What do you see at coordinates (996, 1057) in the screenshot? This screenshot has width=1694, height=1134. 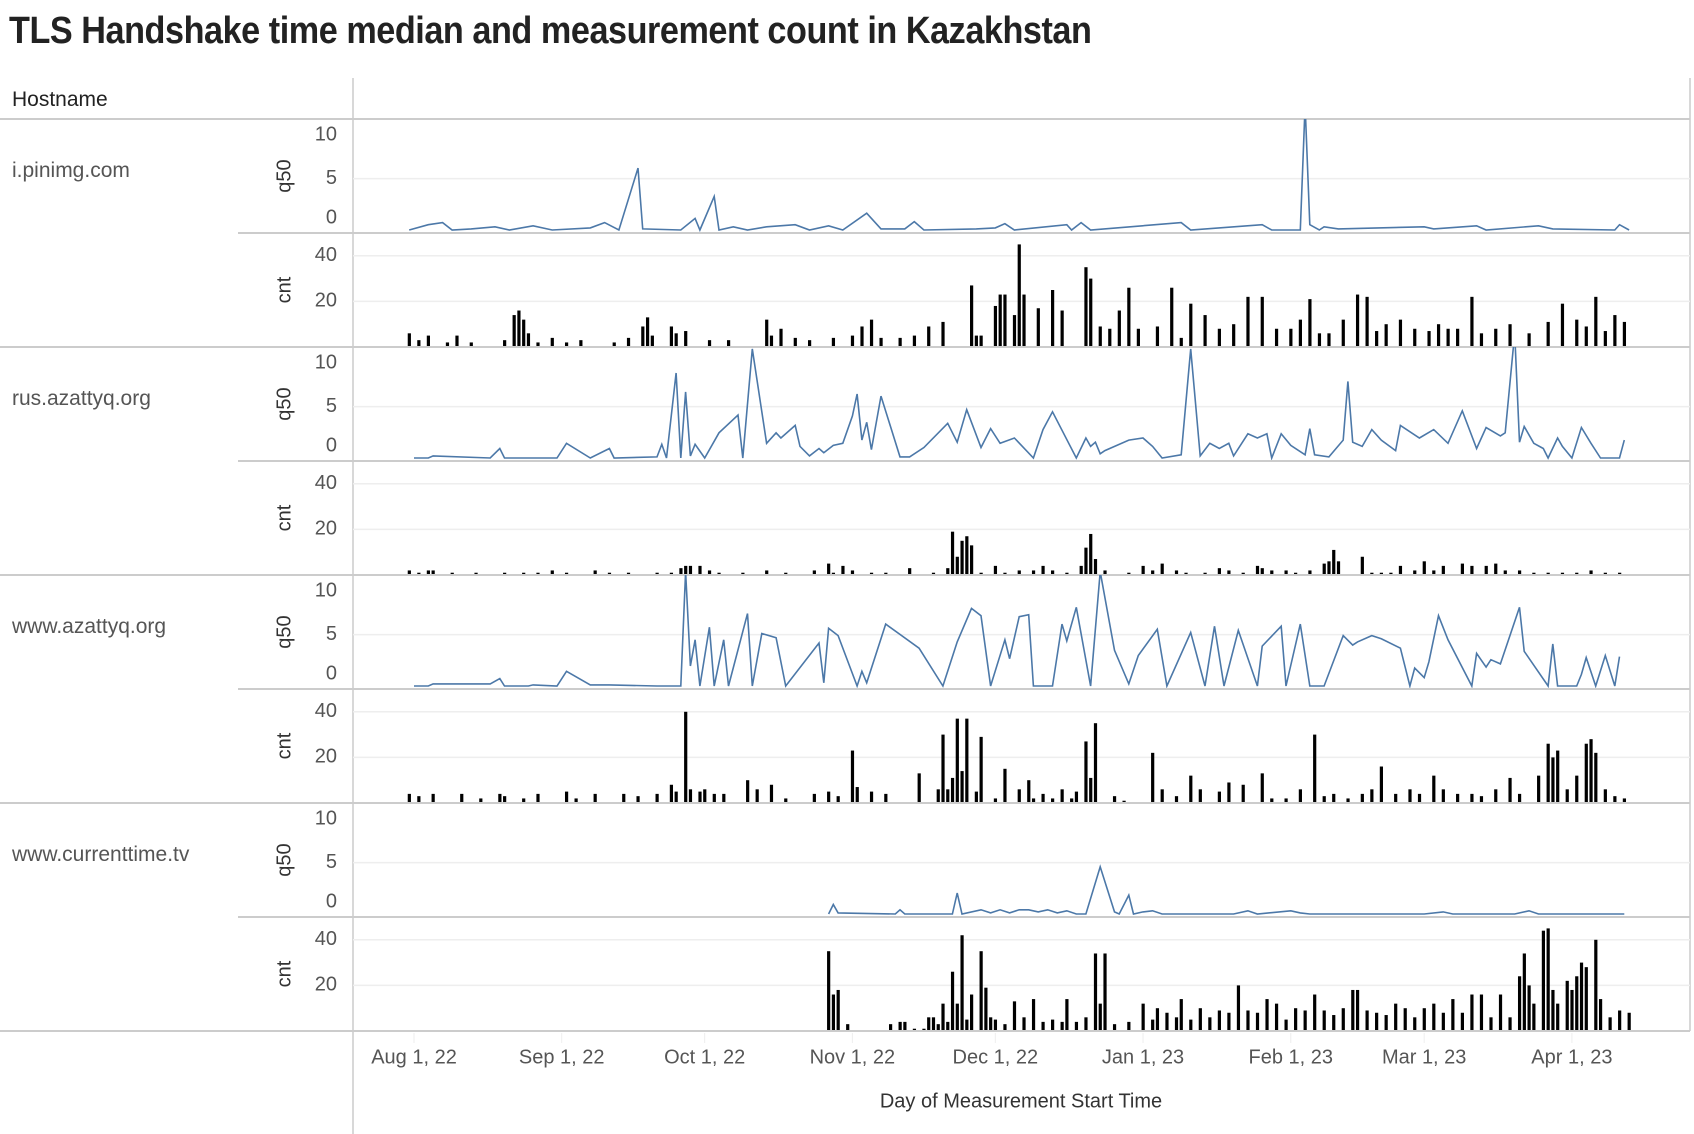 I see `x-tick-label: Dec 1, 22` at bounding box center [996, 1057].